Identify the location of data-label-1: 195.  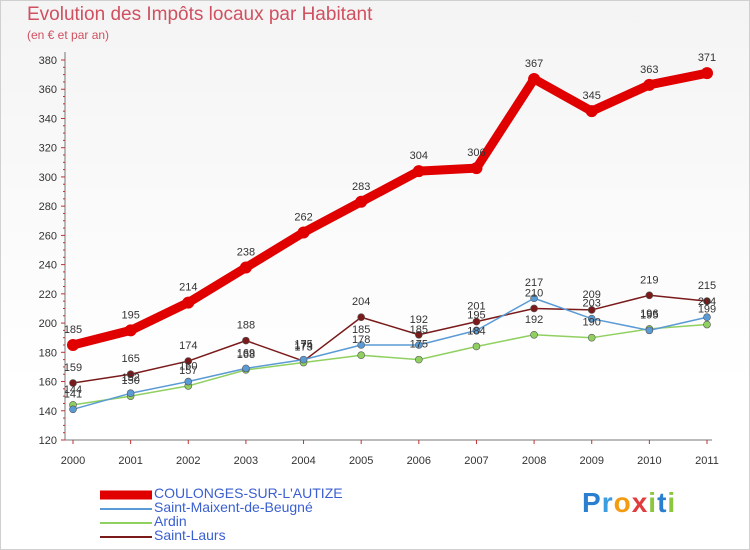
(649, 315).